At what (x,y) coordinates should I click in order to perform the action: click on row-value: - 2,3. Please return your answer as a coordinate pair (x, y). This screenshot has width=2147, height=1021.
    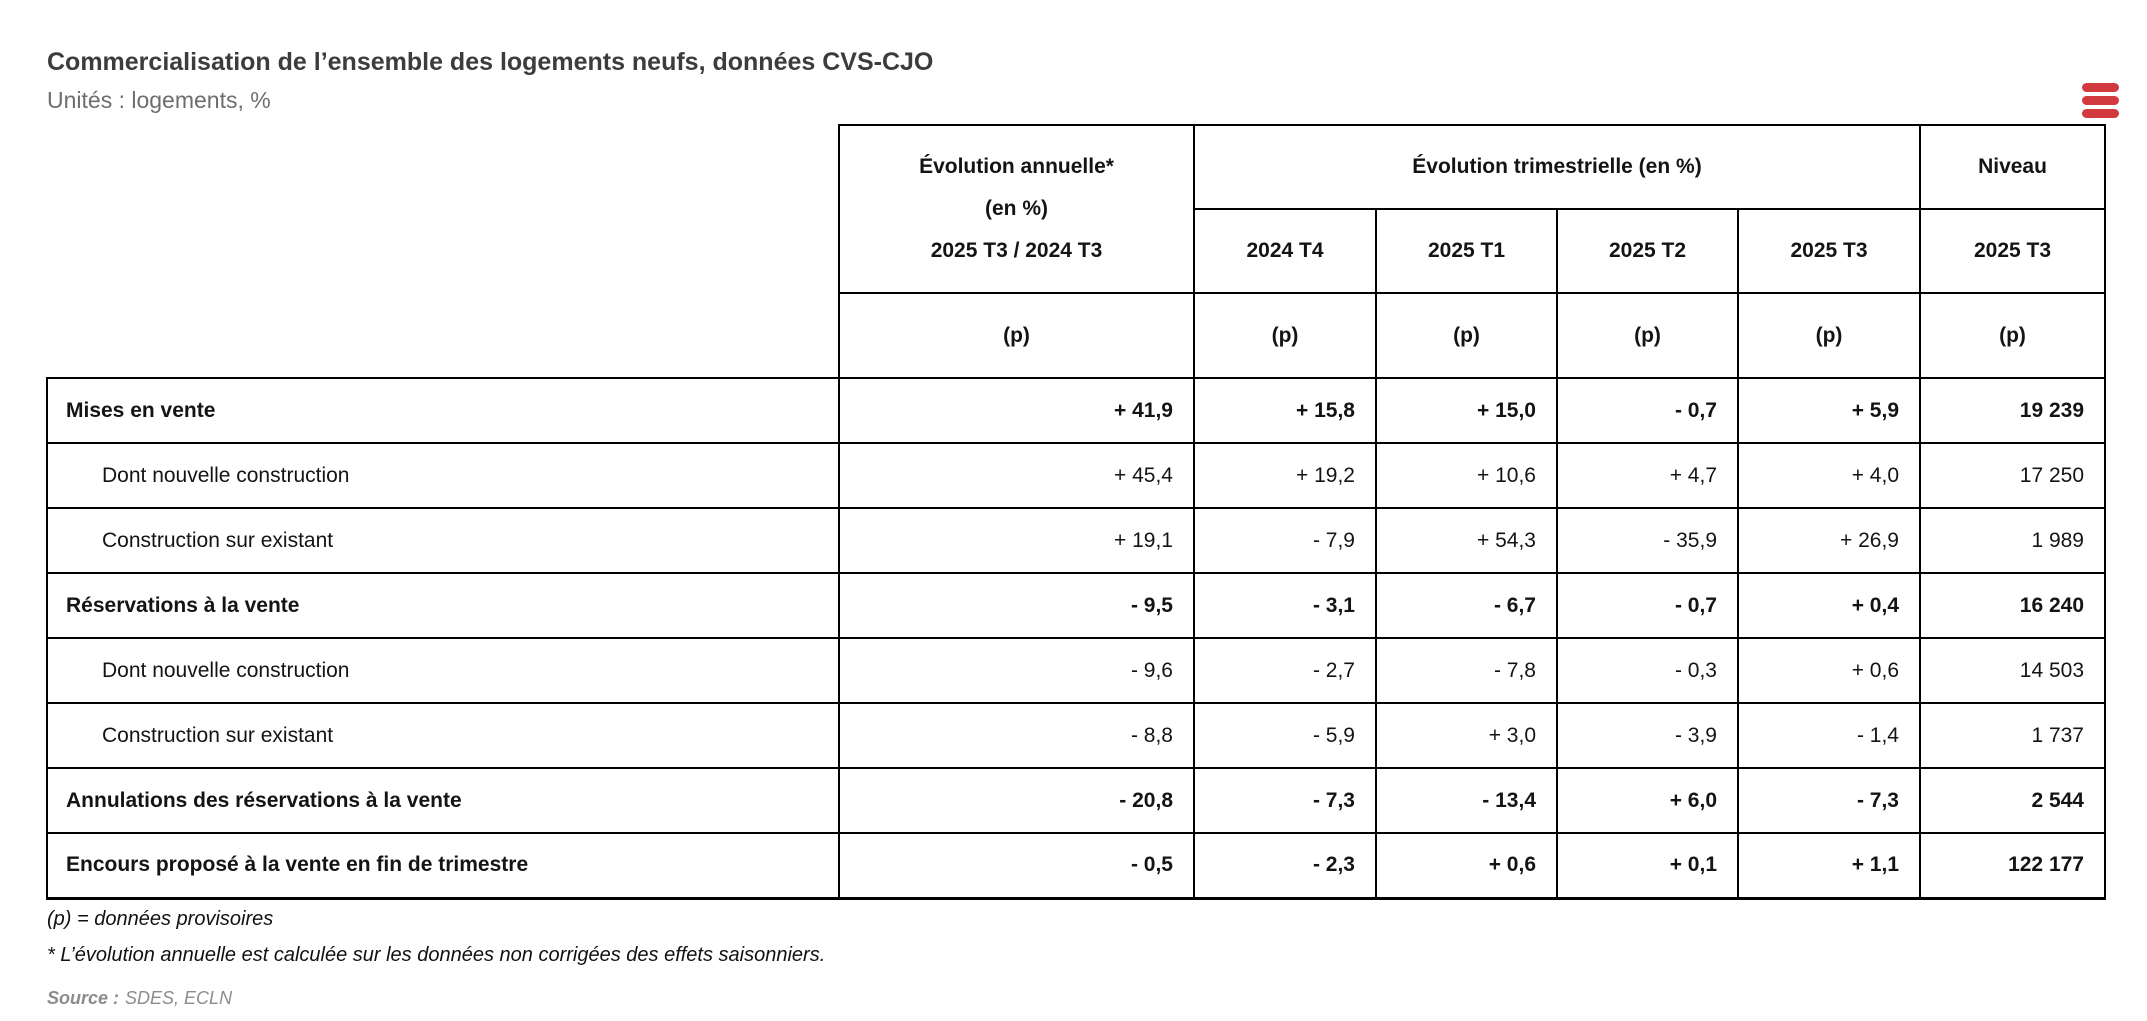
    Looking at the image, I should click on (1285, 866).